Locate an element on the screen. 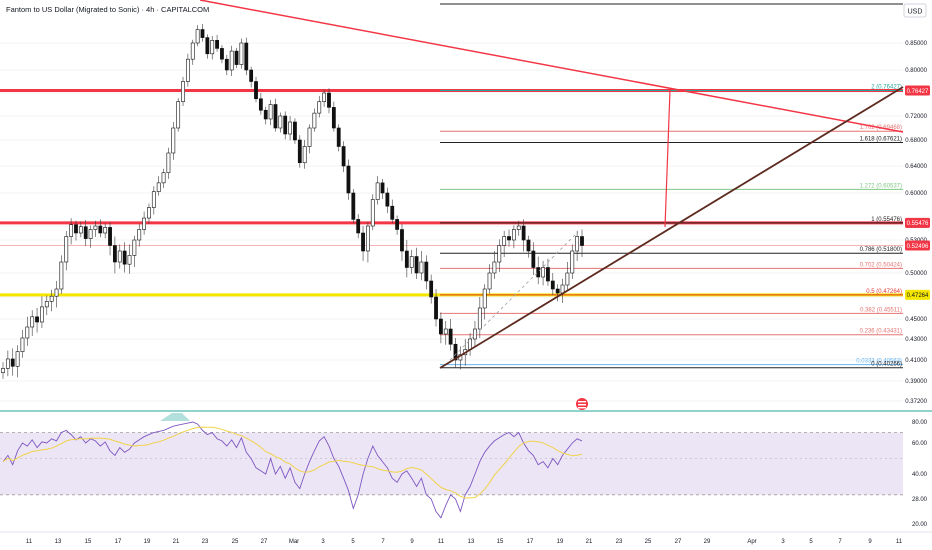  time-tick-6: 23 is located at coordinates (205, 542).